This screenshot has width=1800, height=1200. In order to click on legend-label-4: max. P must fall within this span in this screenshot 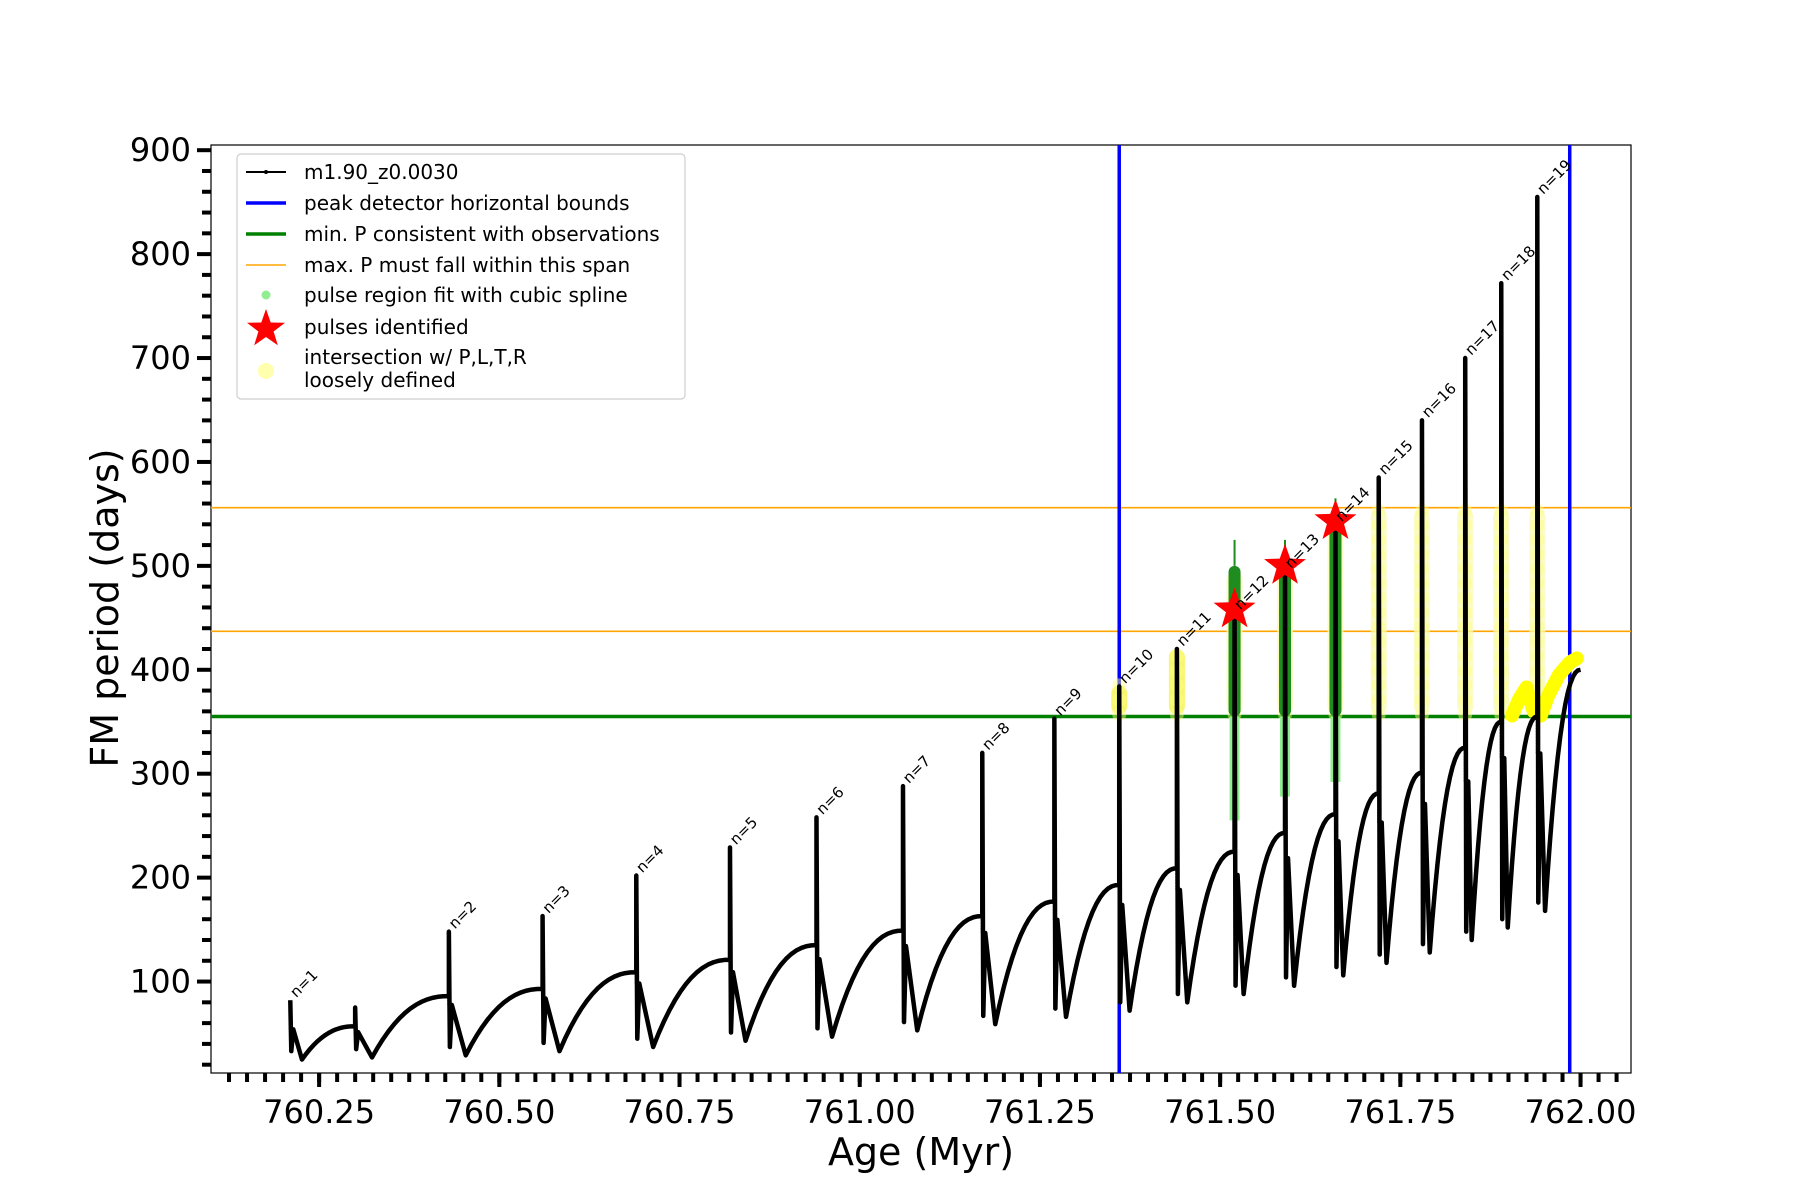, I will do `click(467, 265)`.